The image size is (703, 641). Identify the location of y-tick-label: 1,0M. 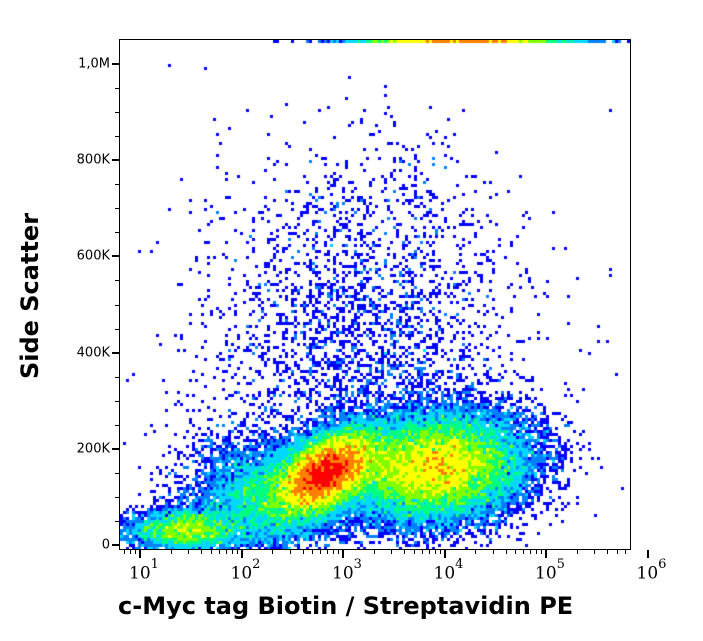
(94, 64).